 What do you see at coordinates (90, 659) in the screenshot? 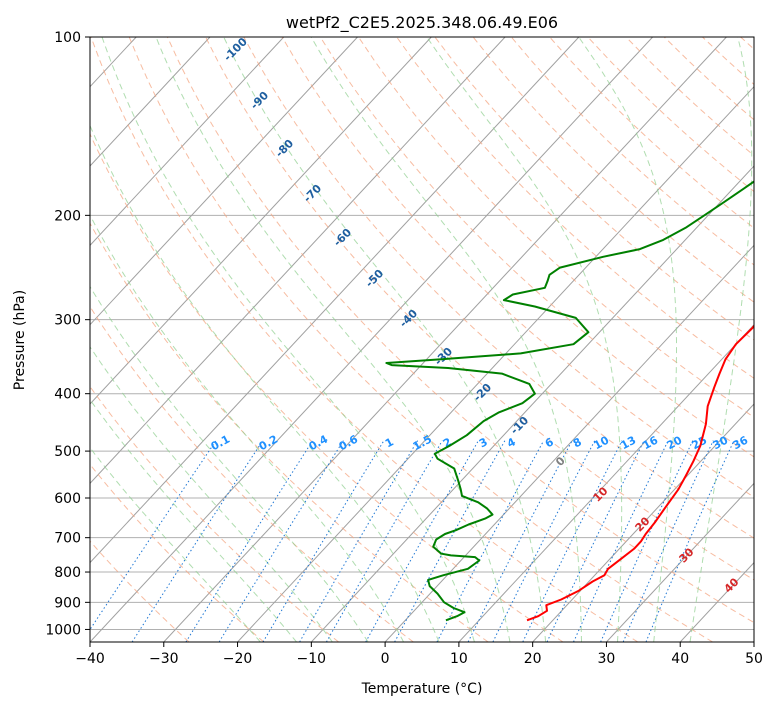
I see `x-tick-label: −40` at bounding box center [90, 659].